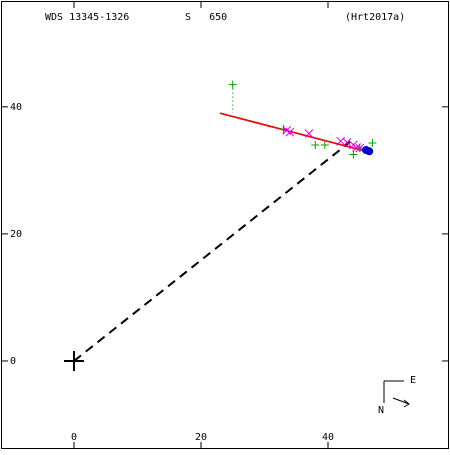 The height and width of the screenshot is (455, 450). I want to click on x-tick-label: 0, so click(74, 437).